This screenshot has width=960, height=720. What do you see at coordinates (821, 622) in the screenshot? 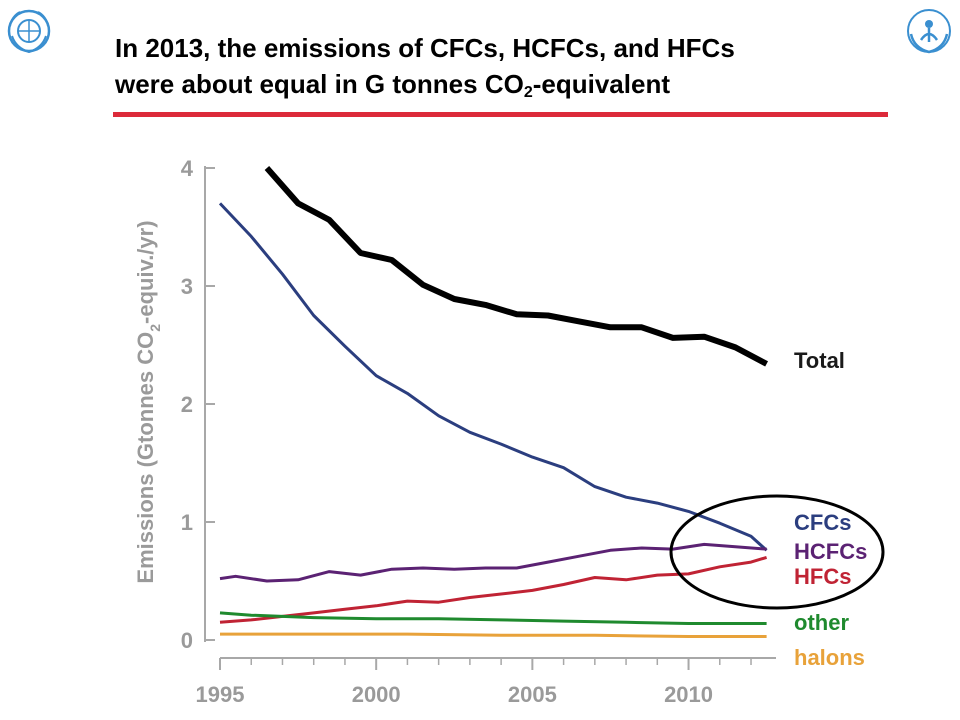
I see `series-label-other: other` at bounding box center [821, 622].